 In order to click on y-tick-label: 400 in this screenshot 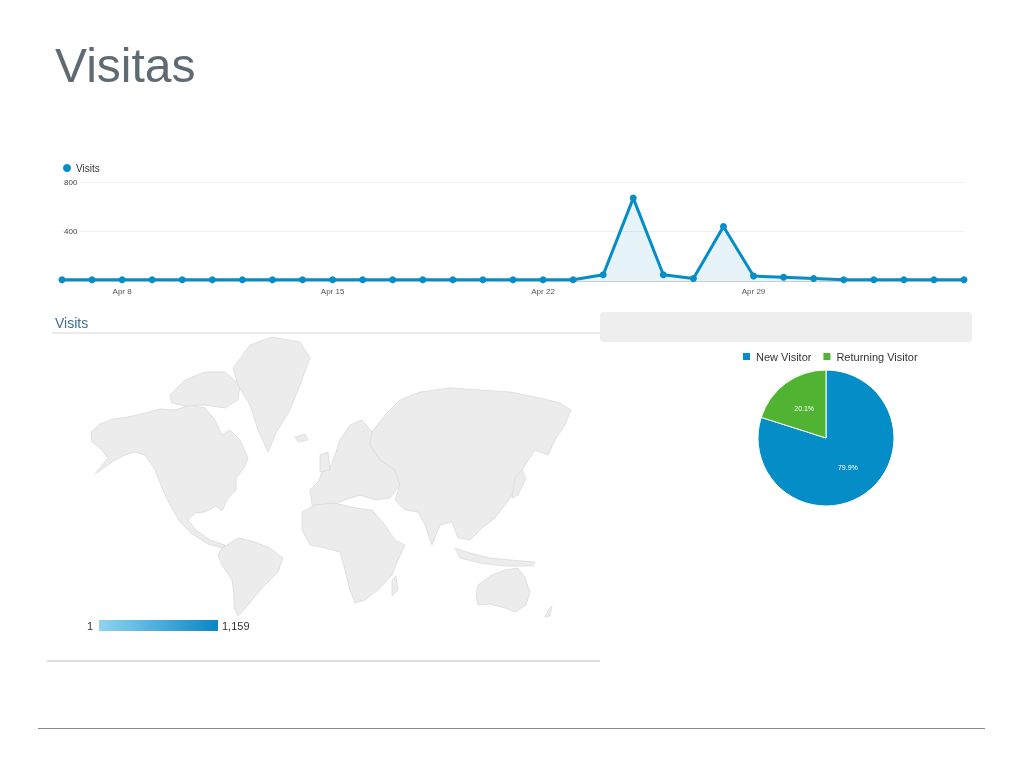, I will do `click(71, 231)`.